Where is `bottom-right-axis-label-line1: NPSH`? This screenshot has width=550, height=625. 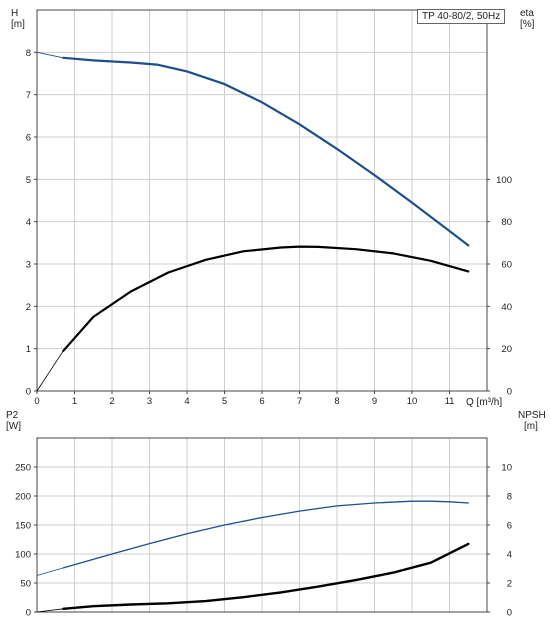 bottom-right-axis-label-line1: NPSH is located at coordinates (532, 415).